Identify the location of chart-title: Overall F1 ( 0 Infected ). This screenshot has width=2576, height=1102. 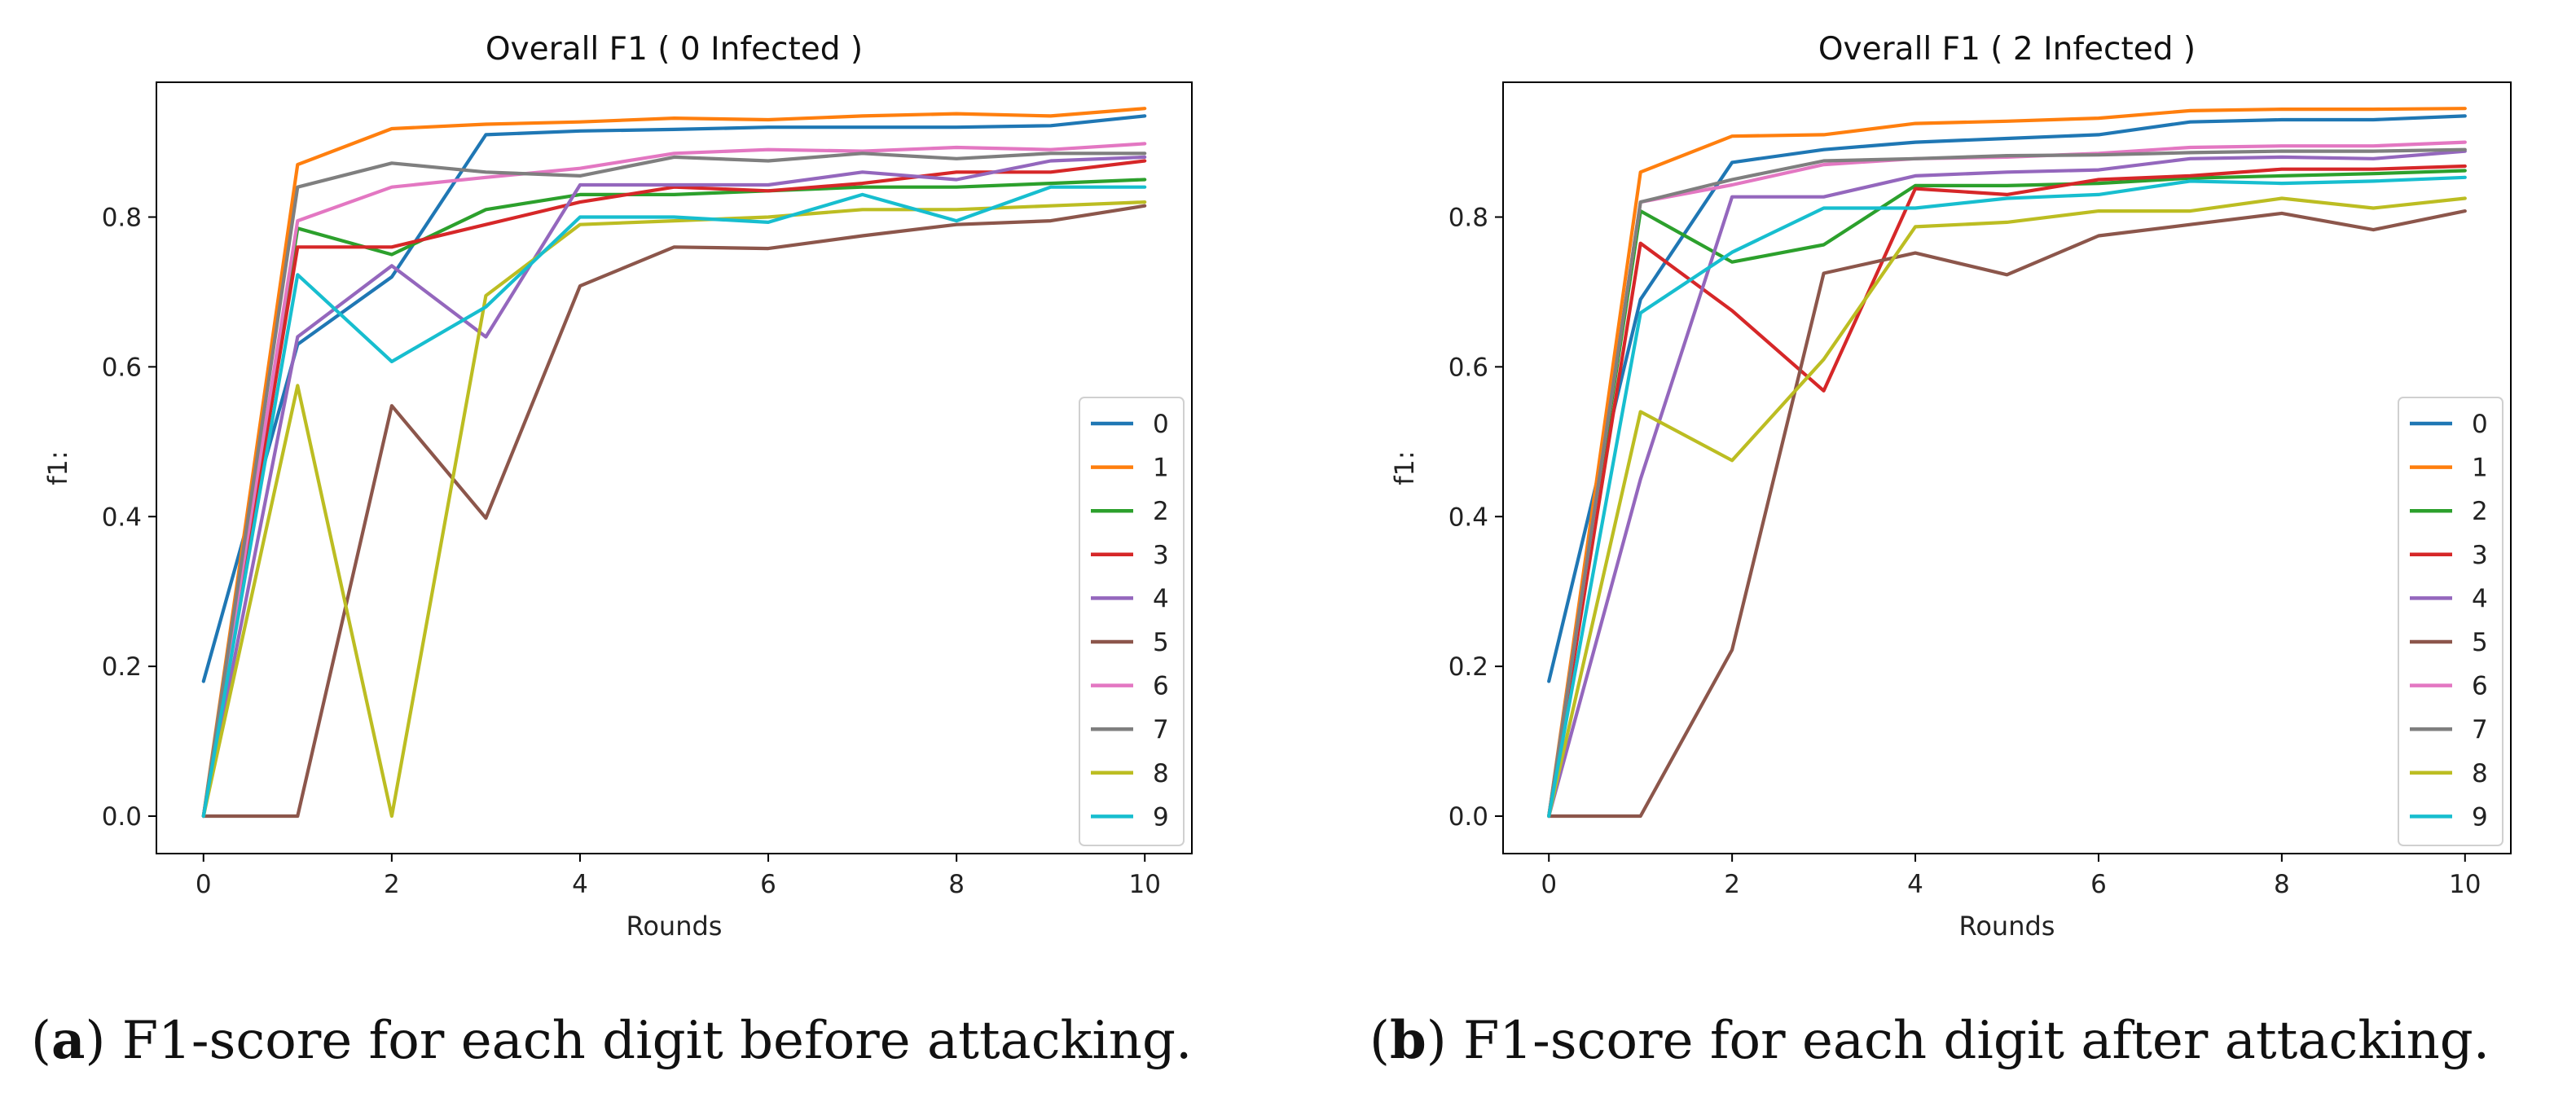
(674, 49).